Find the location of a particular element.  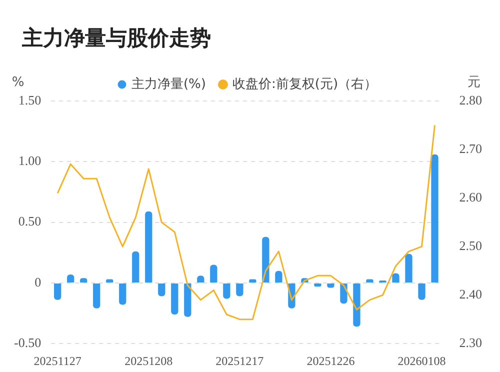

y2-tick-label: 2.50 is located at coordinates (470, 245).